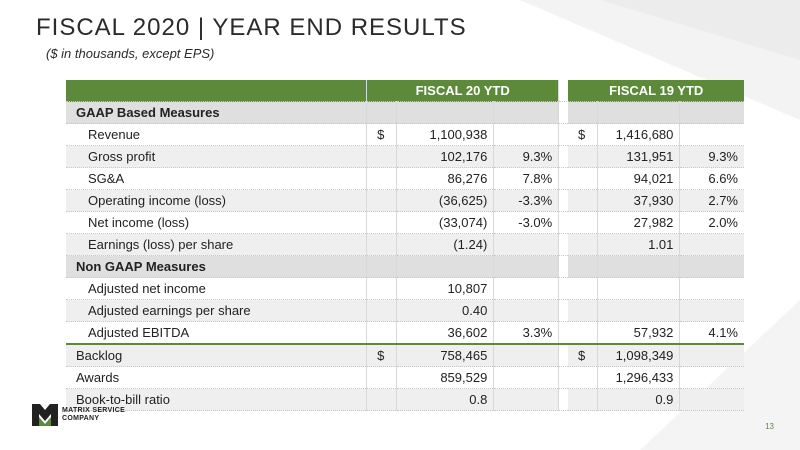 The image size is (800, 450). What do you see at coordinates (639, 377) in the screenshot?
I see `fy19-value: 1,296,433` at bounding box center [639, 377].